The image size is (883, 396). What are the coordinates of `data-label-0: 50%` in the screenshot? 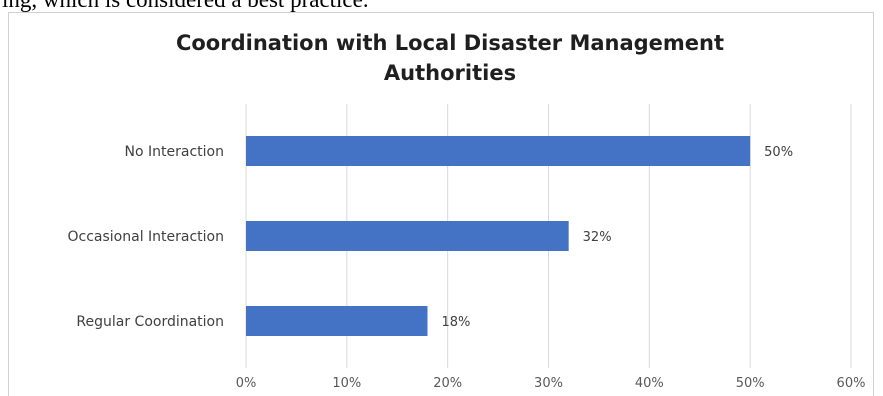 It's located at (778, 152).